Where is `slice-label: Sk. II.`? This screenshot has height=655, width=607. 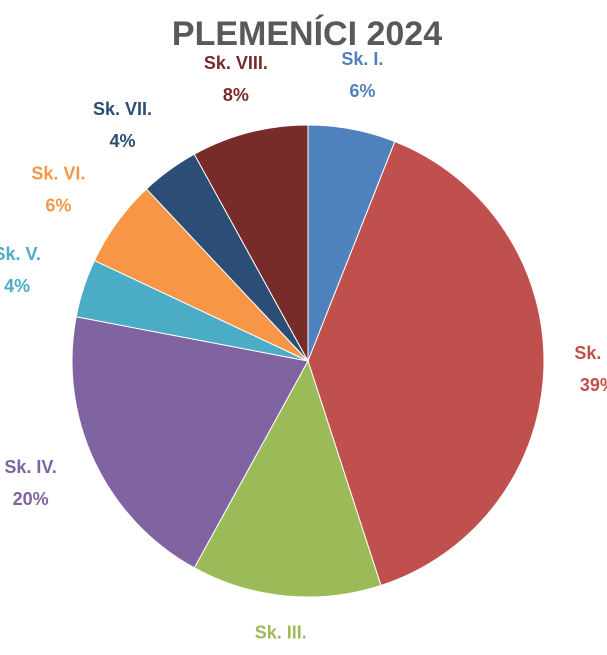 slice-label: Sk. II. is located at coordinates (590, 353).